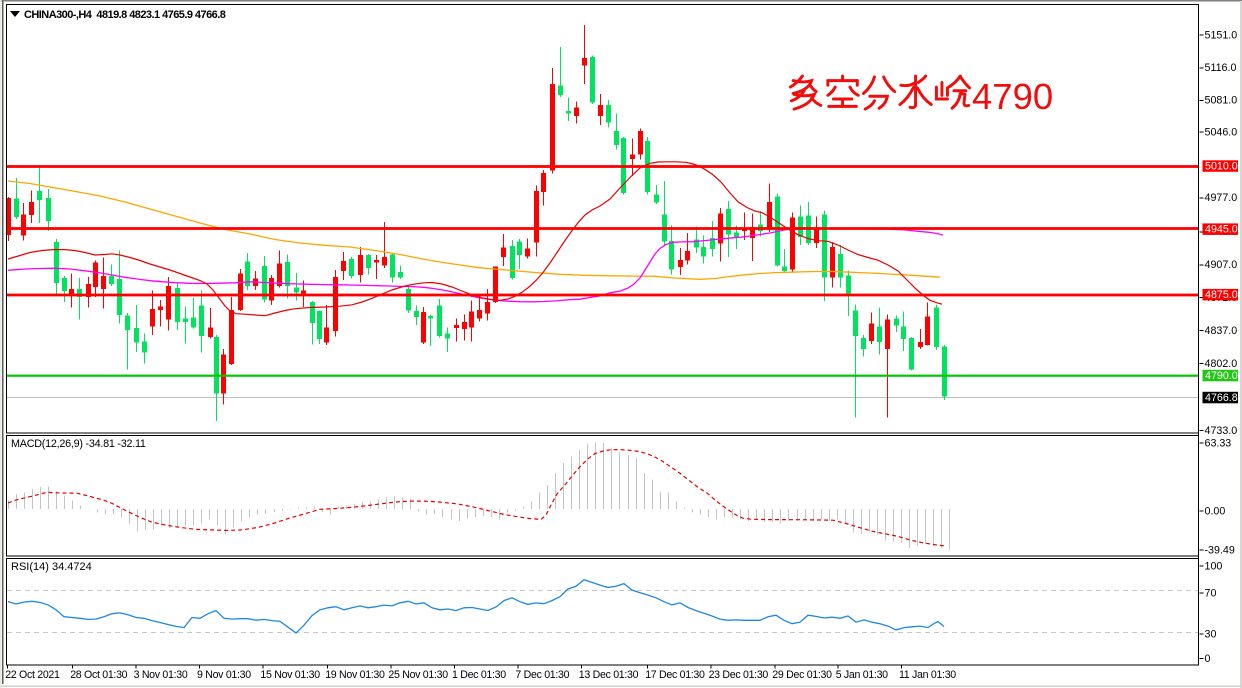 The image size is (1242, 688). I want to click on svg-text: MACD(12,26,9) -34.81 -32.11, so click(78, 444).